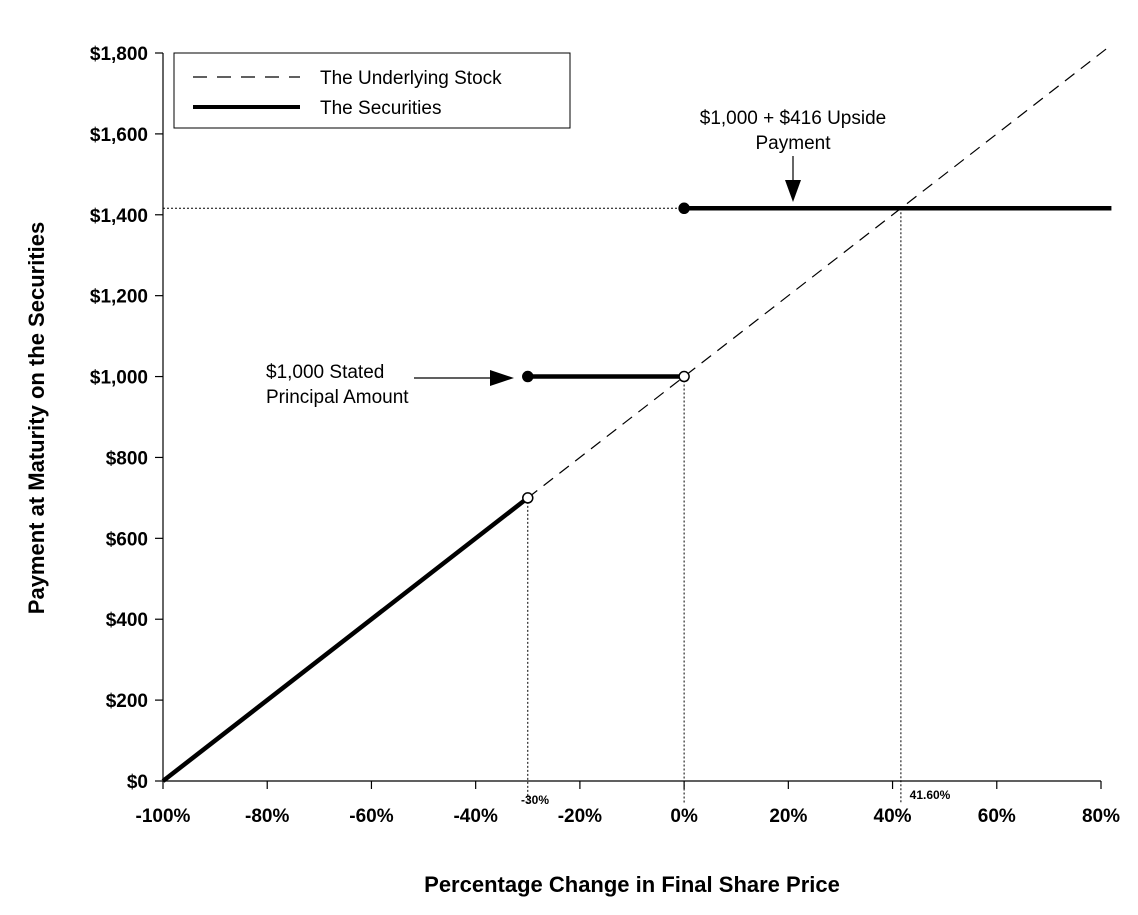 The height and width of the screenshot is (915, 1138). I want to click on x-tick-label: 80%, so click(1101, 816).